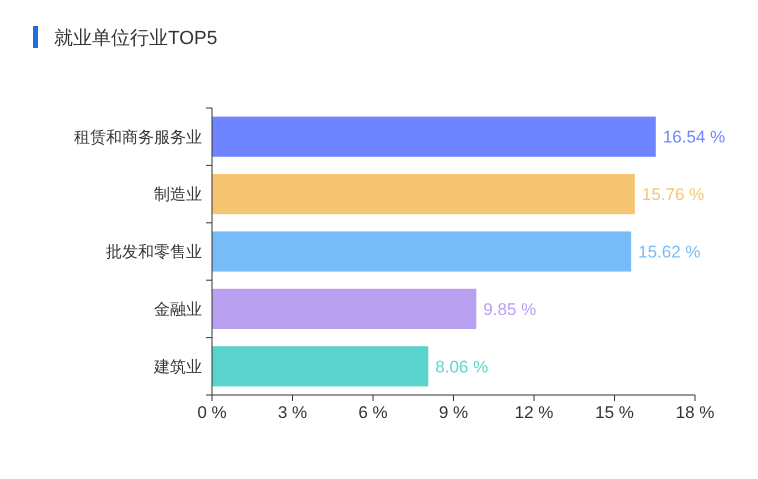 The image size is (758, 479). Describe the element at coordinates (178, 195) in the screenshot. I see `y-tick-label: 制造业` at that location.